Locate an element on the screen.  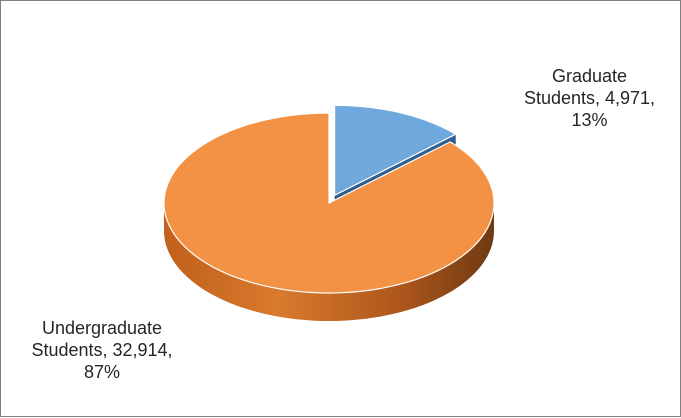
label-line: Graduate is located at coordinates (589, 76).